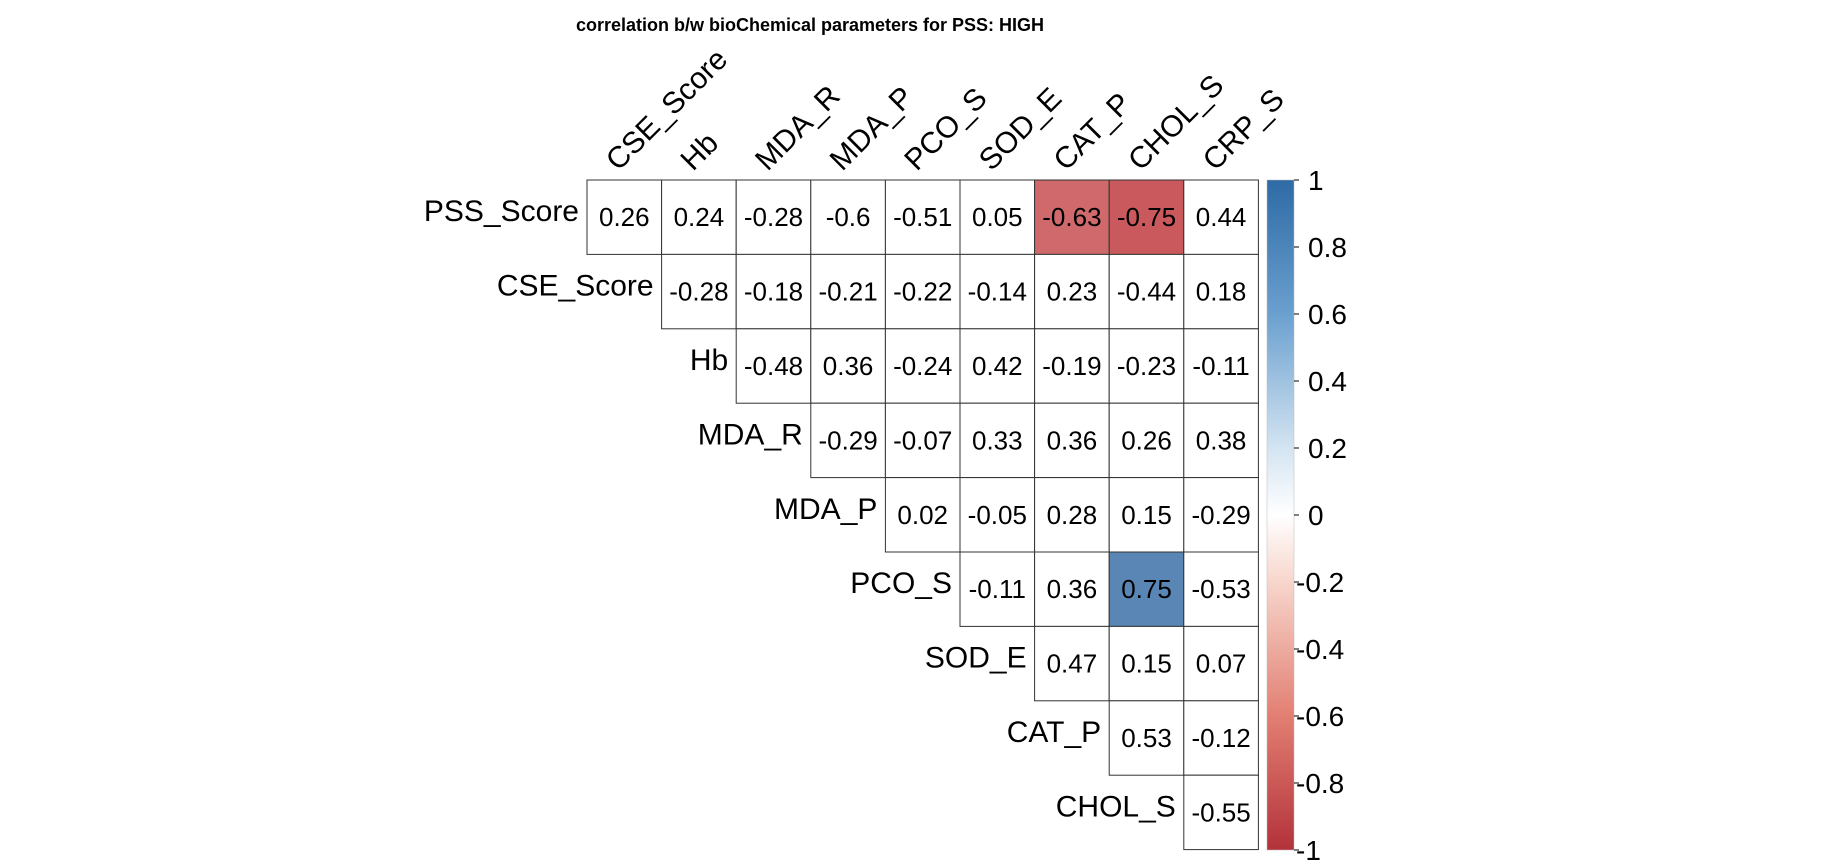 The height and width of the screenshot is (864, 1824). Describe the element at coordinates (1054, 732) in the screenshot. I see `row-label: CAT_P` at that location.